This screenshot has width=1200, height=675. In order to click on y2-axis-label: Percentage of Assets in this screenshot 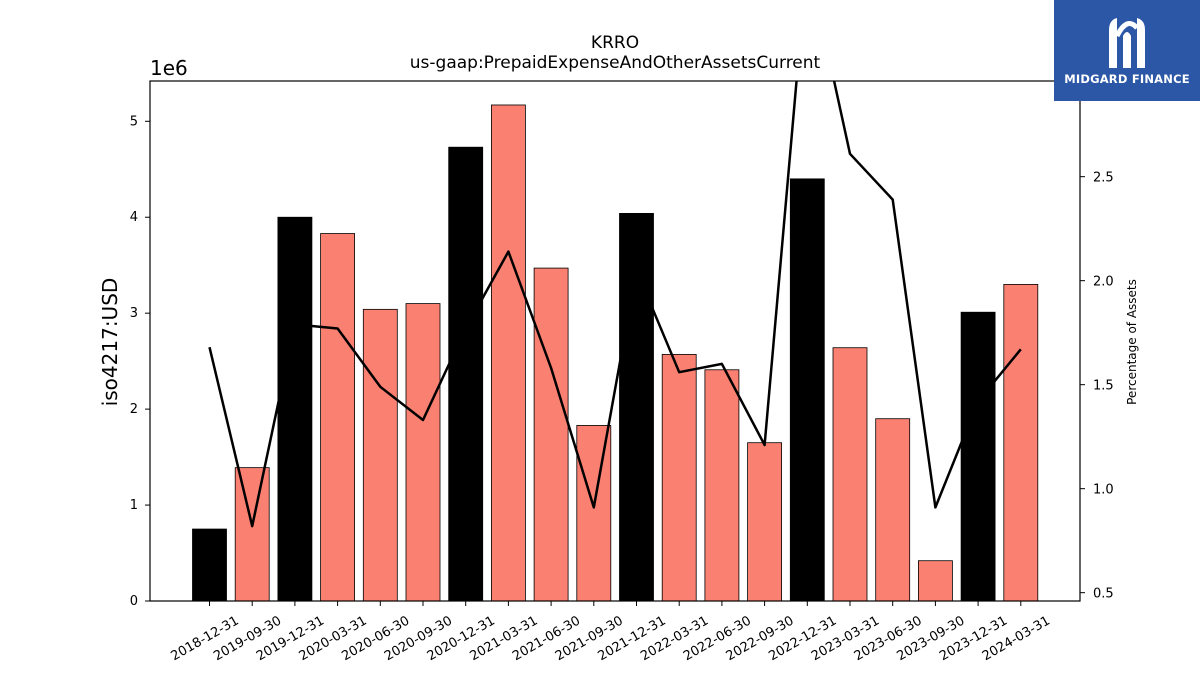, I will do `click(1132, 342)`.